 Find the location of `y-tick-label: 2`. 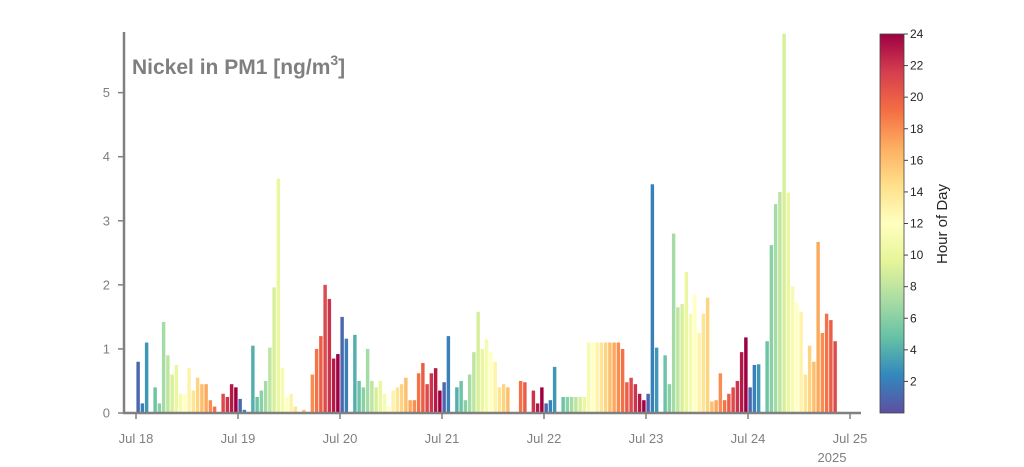

y-tick-label: 2 is located at coordinates (106, 284).